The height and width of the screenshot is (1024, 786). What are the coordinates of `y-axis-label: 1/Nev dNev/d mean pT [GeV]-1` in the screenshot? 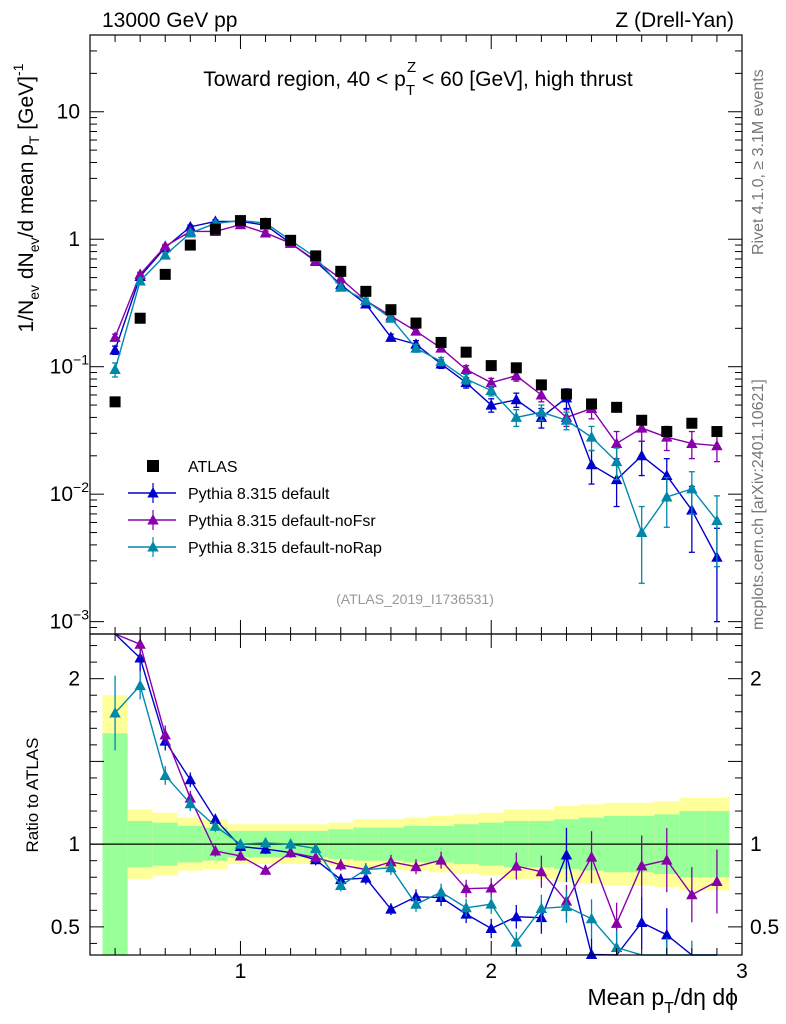 It's located at (26, 197).